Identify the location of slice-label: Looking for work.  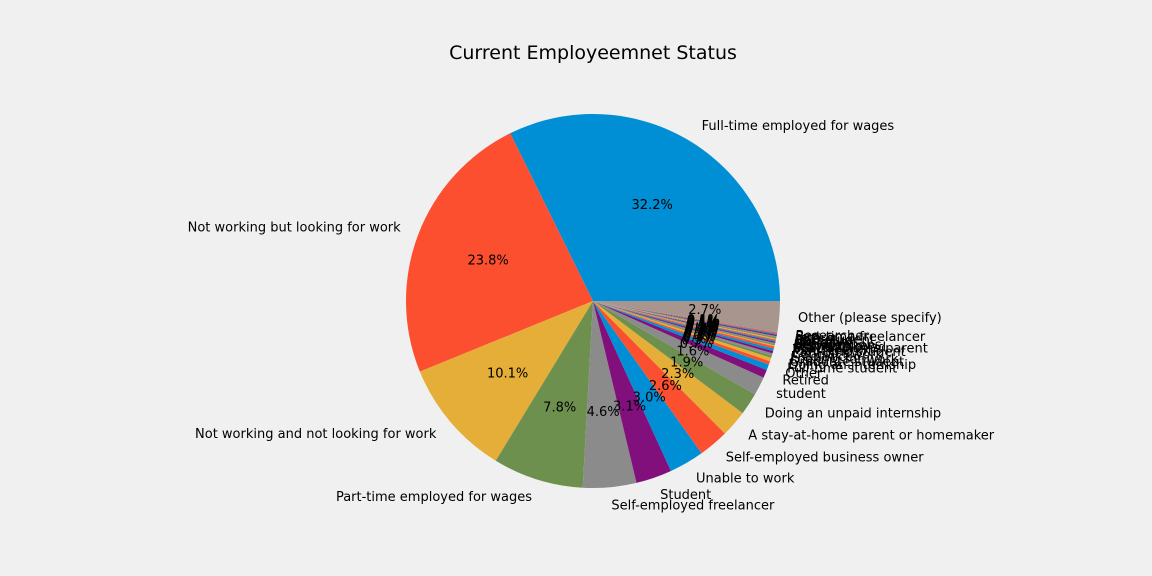
(844, 359).